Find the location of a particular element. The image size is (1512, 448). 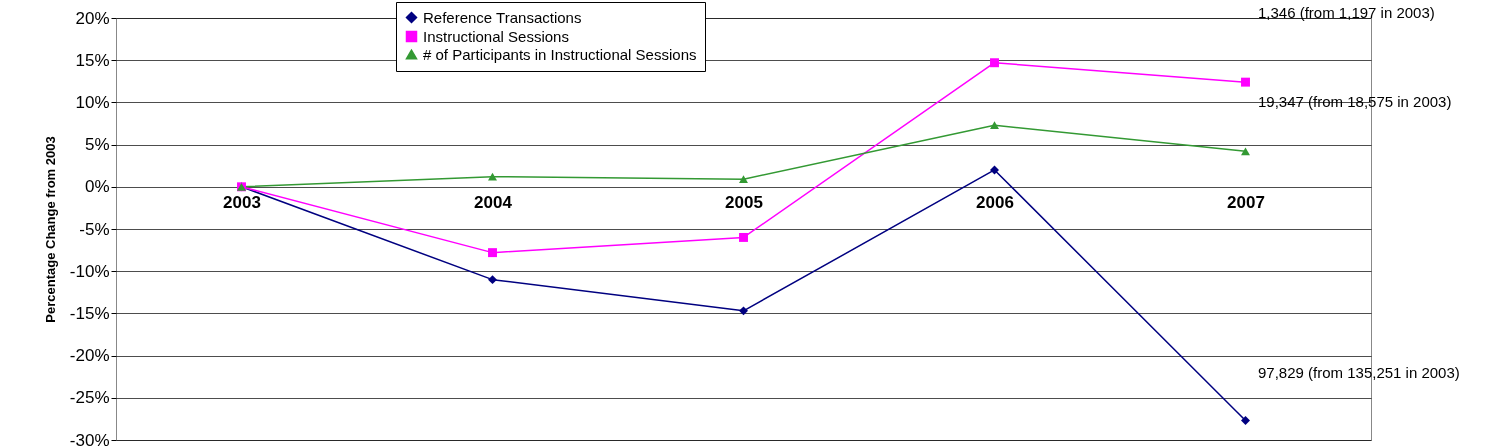

x-tick-label: 2003 is located at coordinates (242, 203).